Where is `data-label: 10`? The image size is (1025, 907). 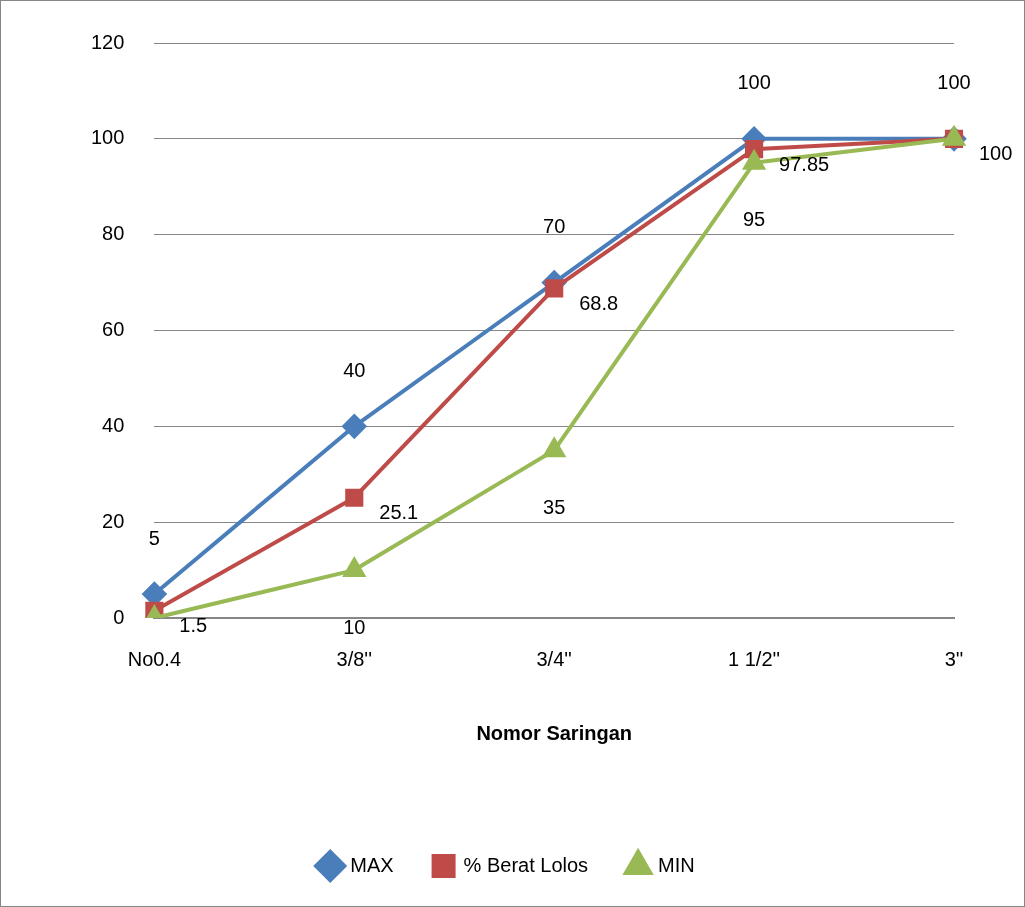
data-label: 10 is located at coordinates (354, 626).